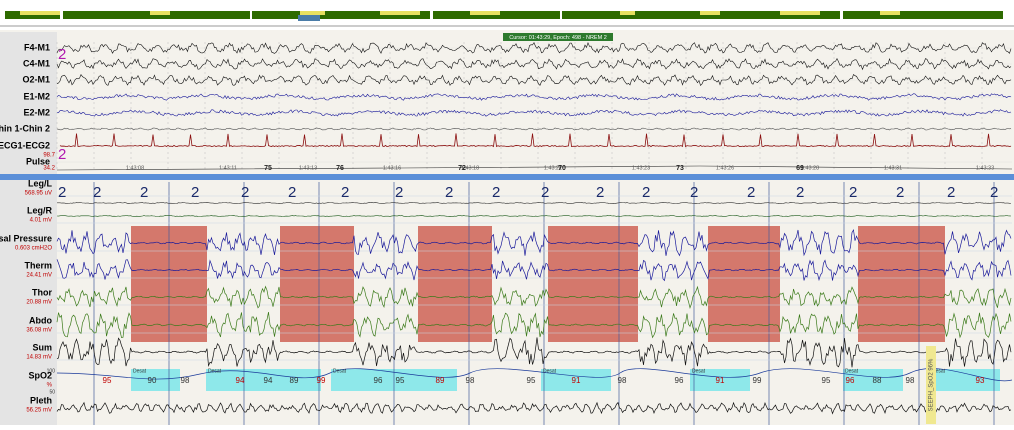 This screenshot has height=430, width=1014. What do you see at coordinates (810, 168) in the screenshot?
I see `time-label: 1:43:28` at bounding box center [810, 168].